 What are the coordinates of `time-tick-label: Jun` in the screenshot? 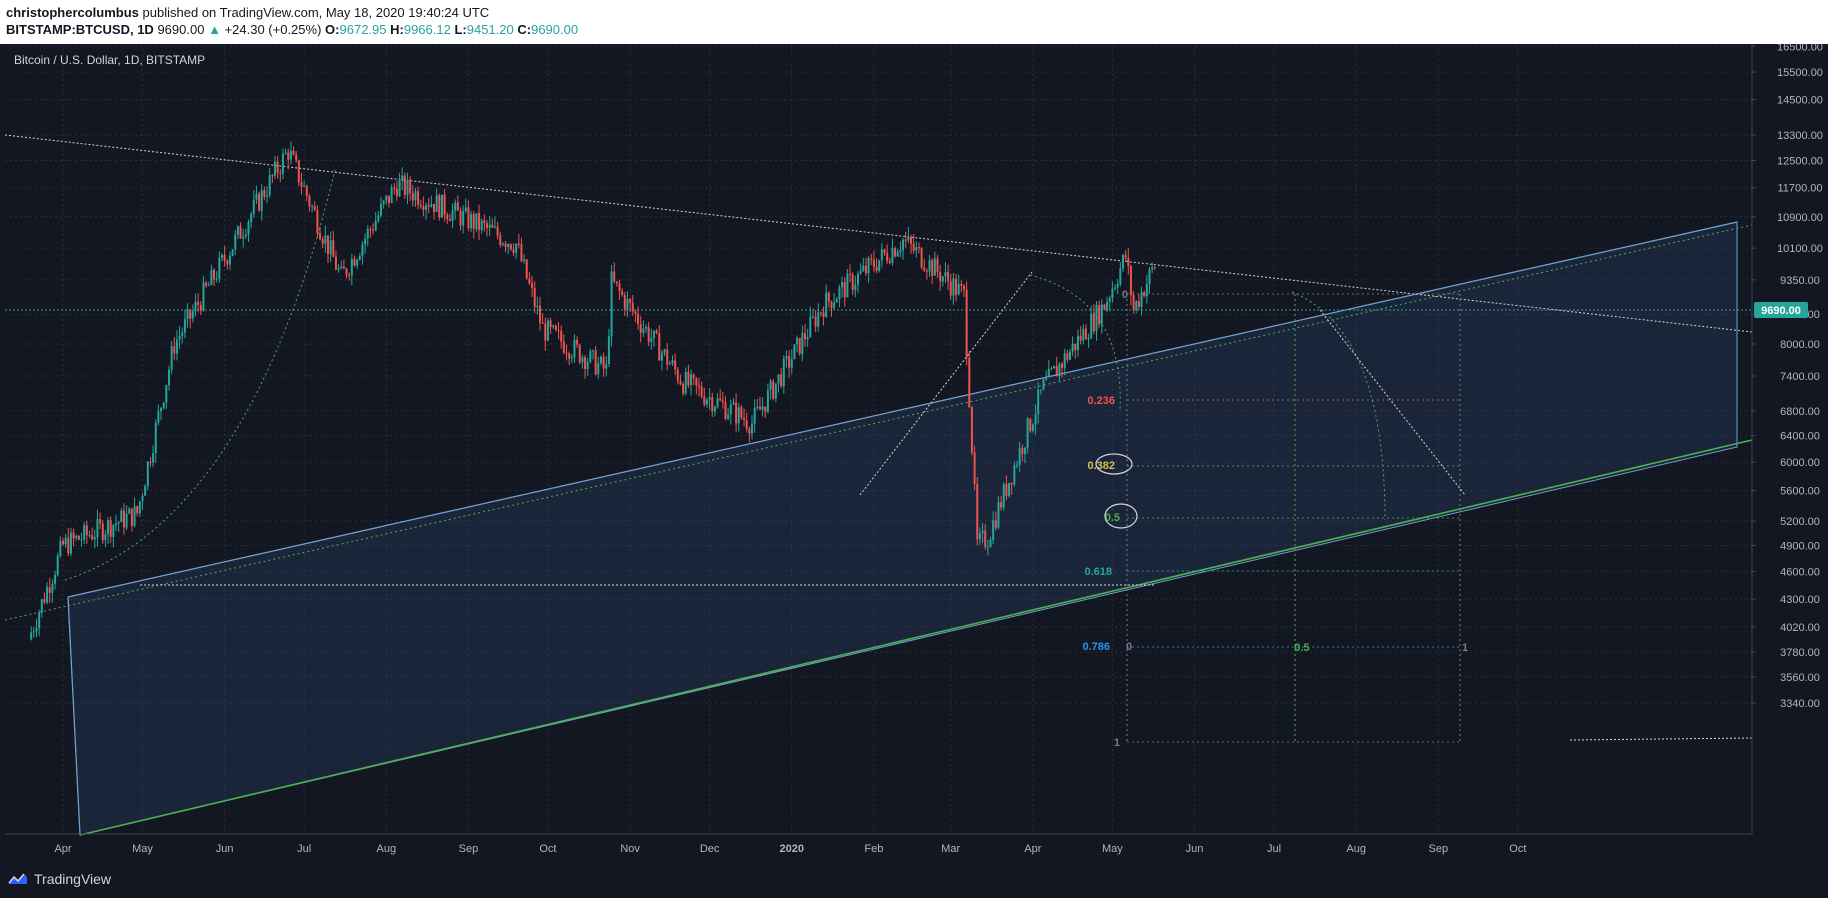 It's located at (1195, 849).